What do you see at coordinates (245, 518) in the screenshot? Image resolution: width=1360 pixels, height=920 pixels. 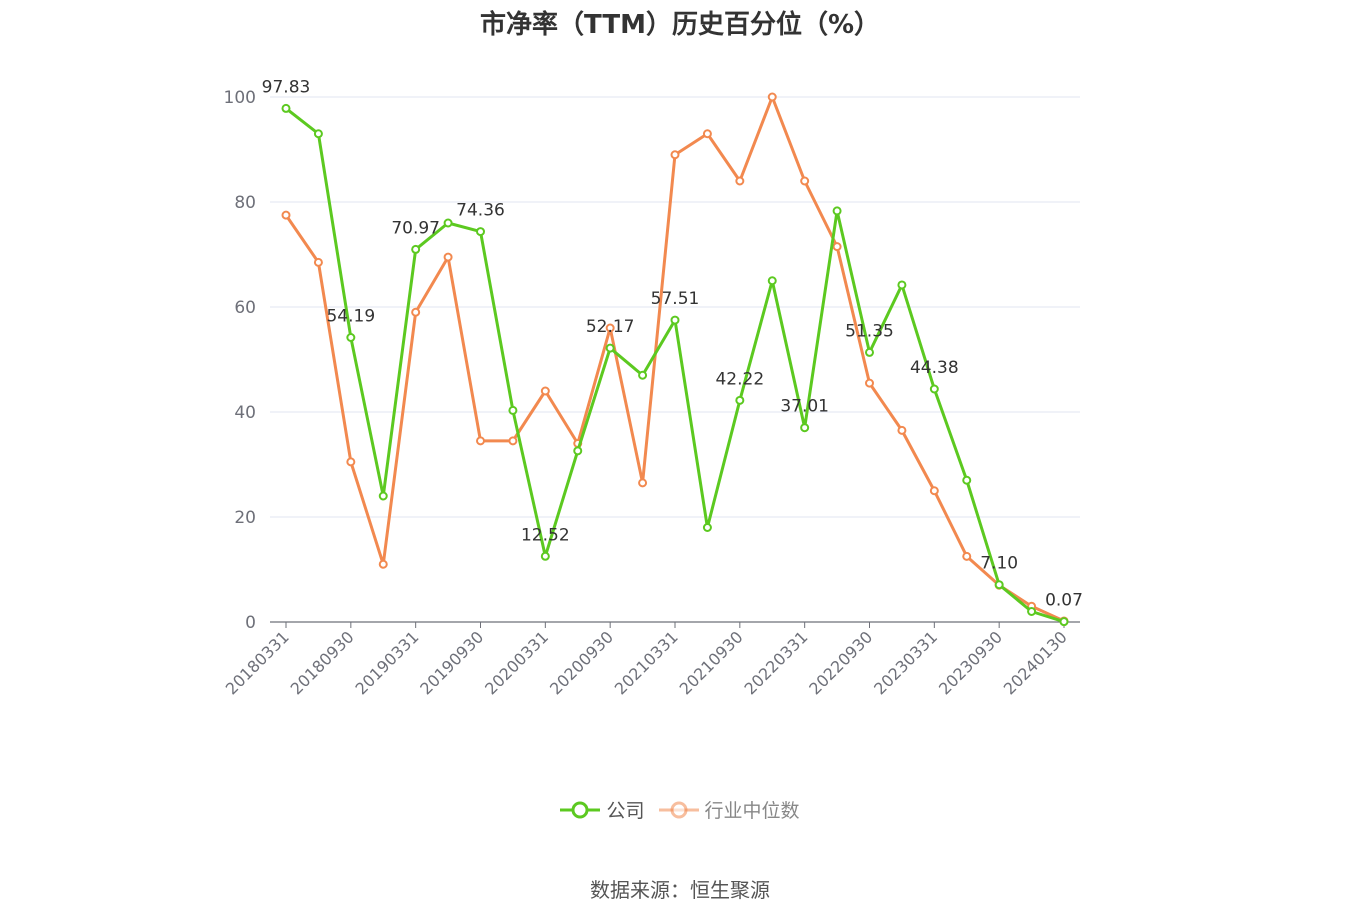 I see `y-tick-label: 20` at bounding box center [245, 518].